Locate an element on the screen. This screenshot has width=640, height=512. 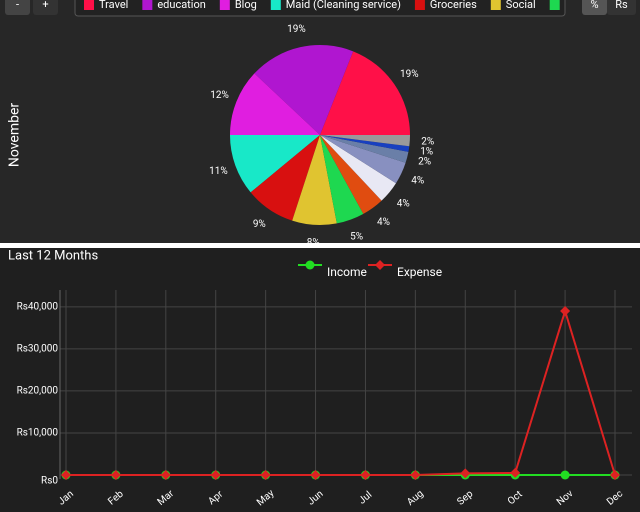
legend-label: Income is located at coordinates (347, 272).